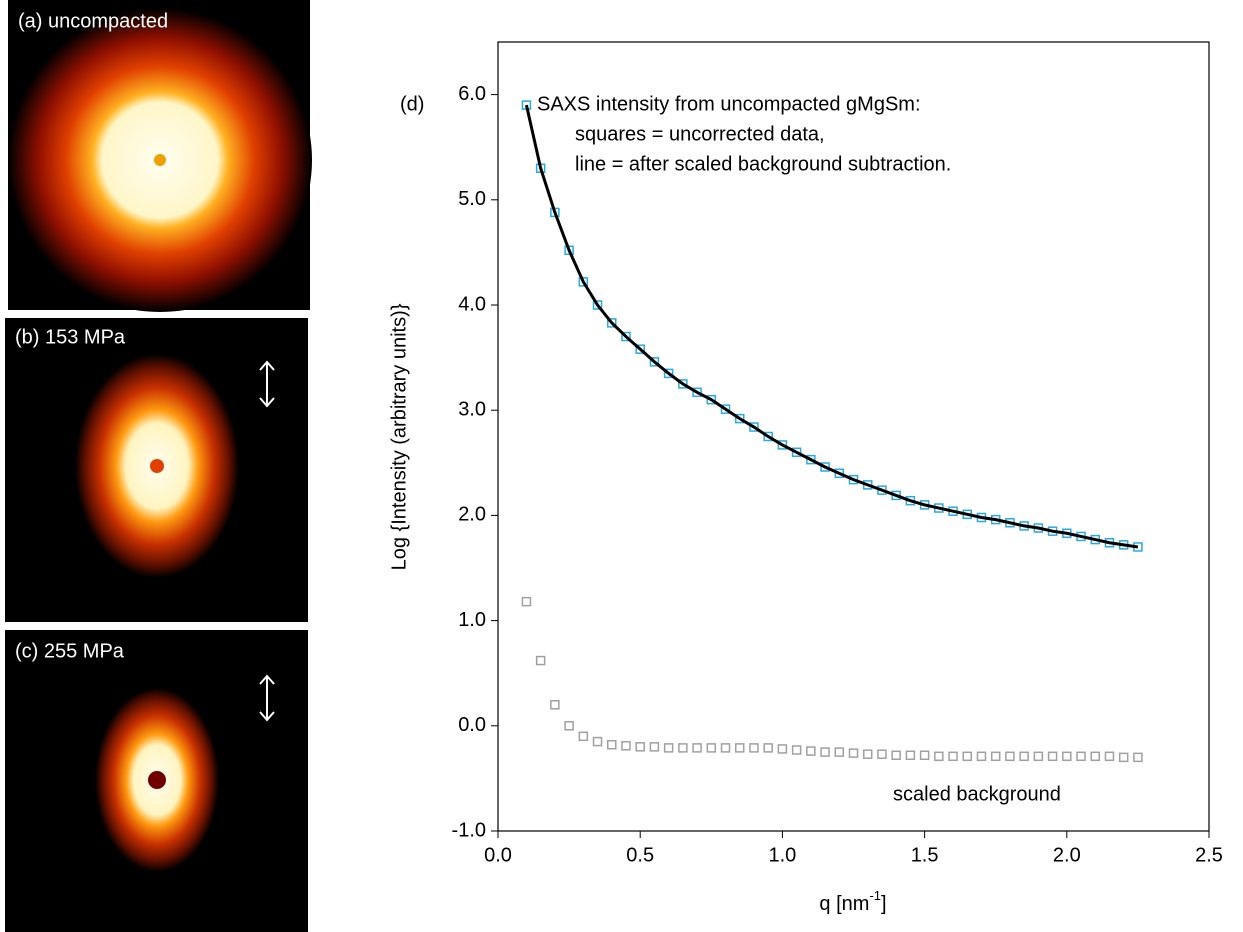 This screenshot has height=932, width=1243. What do you see at coordinates (160, 156) in the screenshot?
I see `panel-a: (a) uncompacted` at bounding box center [160, 156].